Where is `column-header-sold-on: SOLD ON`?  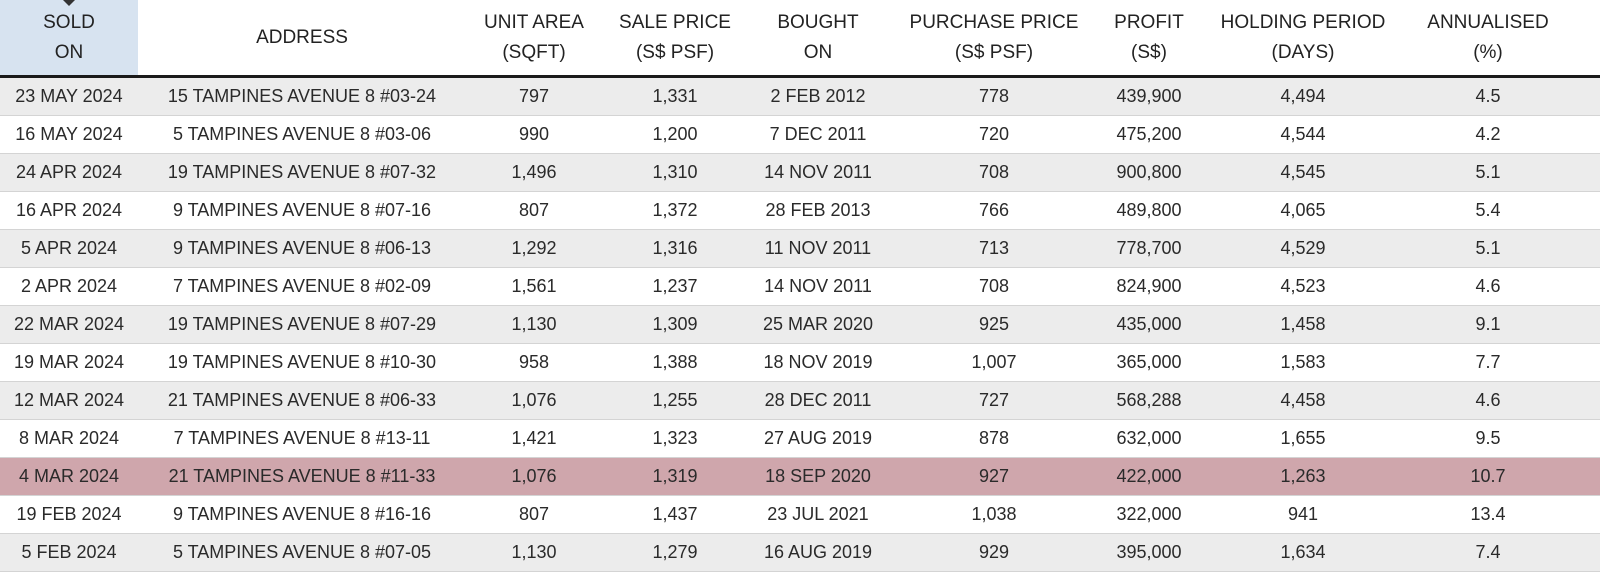 column-header-sold-on: SOLD ON is located at coordinates (69, 37).